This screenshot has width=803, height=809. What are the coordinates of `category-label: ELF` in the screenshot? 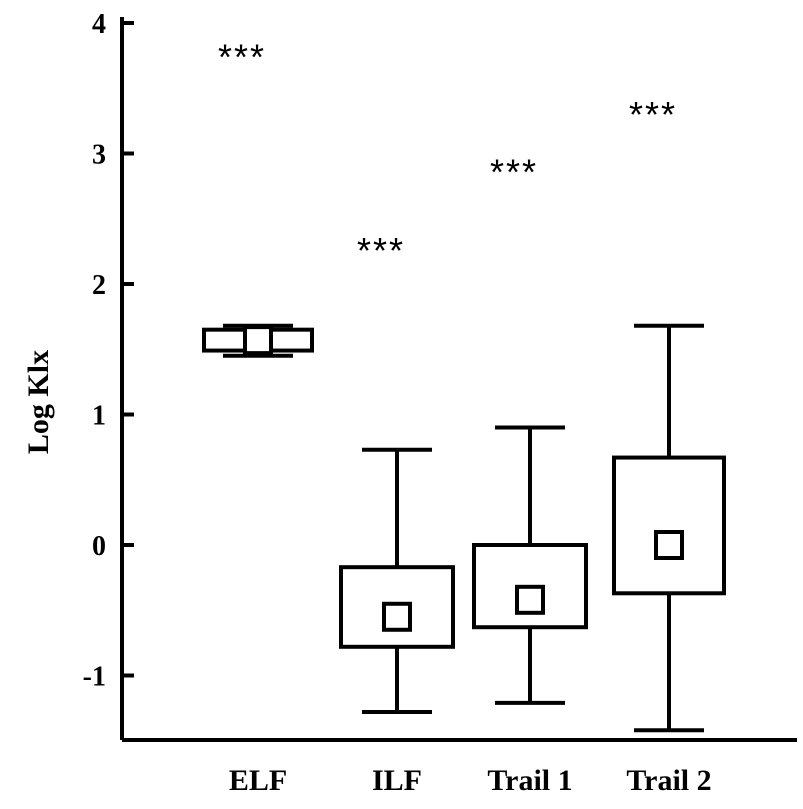 It's located at (258, 780).